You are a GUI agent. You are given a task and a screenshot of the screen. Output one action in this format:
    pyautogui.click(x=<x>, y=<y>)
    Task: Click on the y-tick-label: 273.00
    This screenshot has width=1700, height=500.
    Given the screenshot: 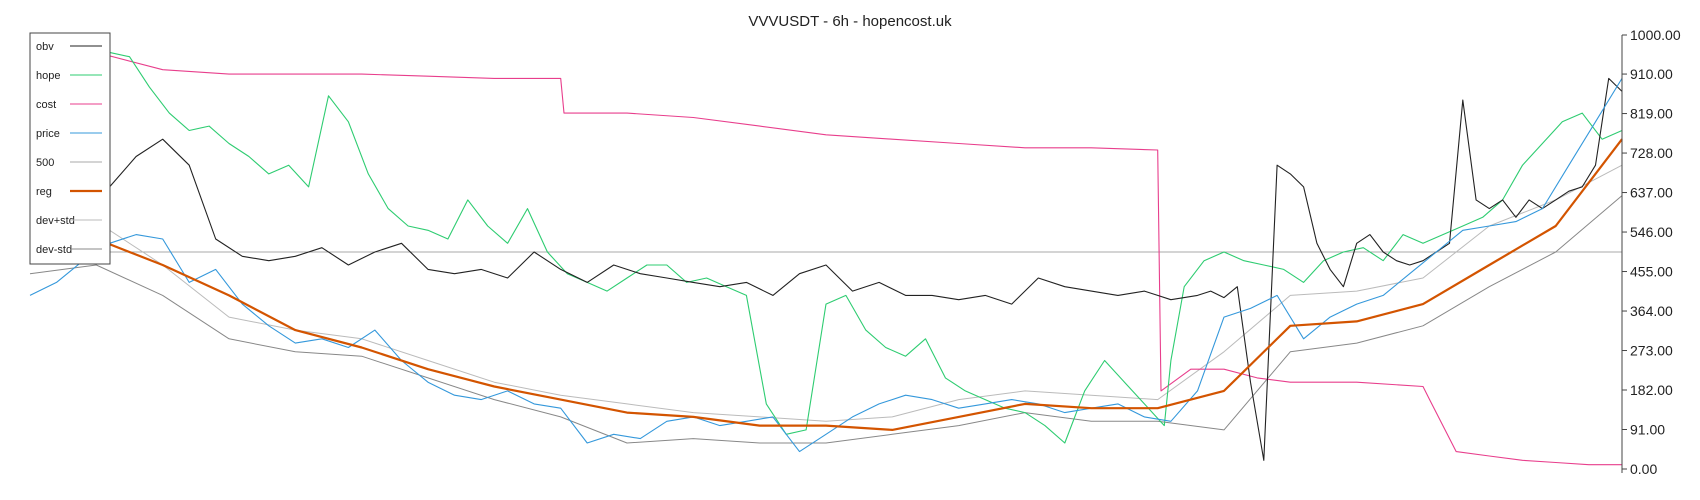 What is the action you would take?
    pyautogui.click(x=1651, y=351)
    